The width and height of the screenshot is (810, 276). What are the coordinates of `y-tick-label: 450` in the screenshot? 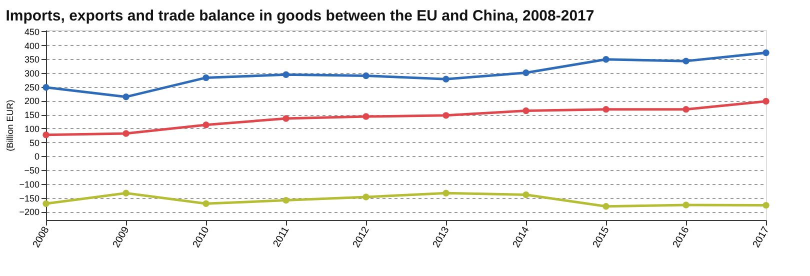 It's located at (32, 31).